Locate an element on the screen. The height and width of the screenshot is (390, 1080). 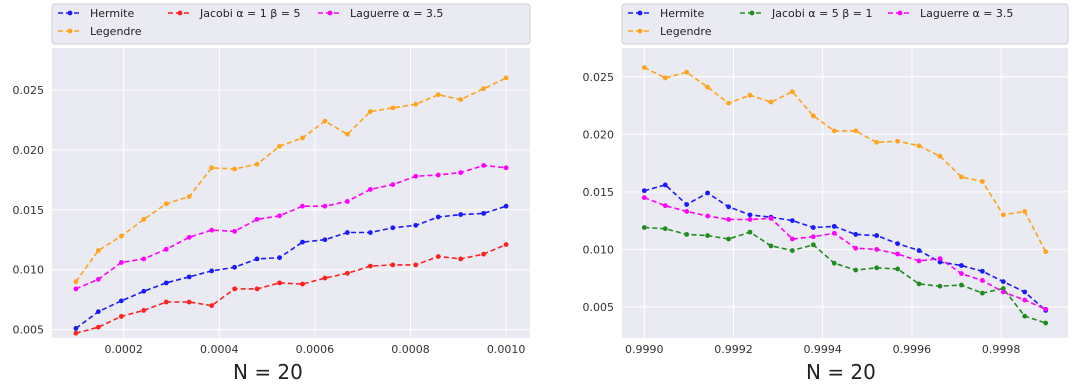
legend-label: Legendre is located at coordinates (686, 31).